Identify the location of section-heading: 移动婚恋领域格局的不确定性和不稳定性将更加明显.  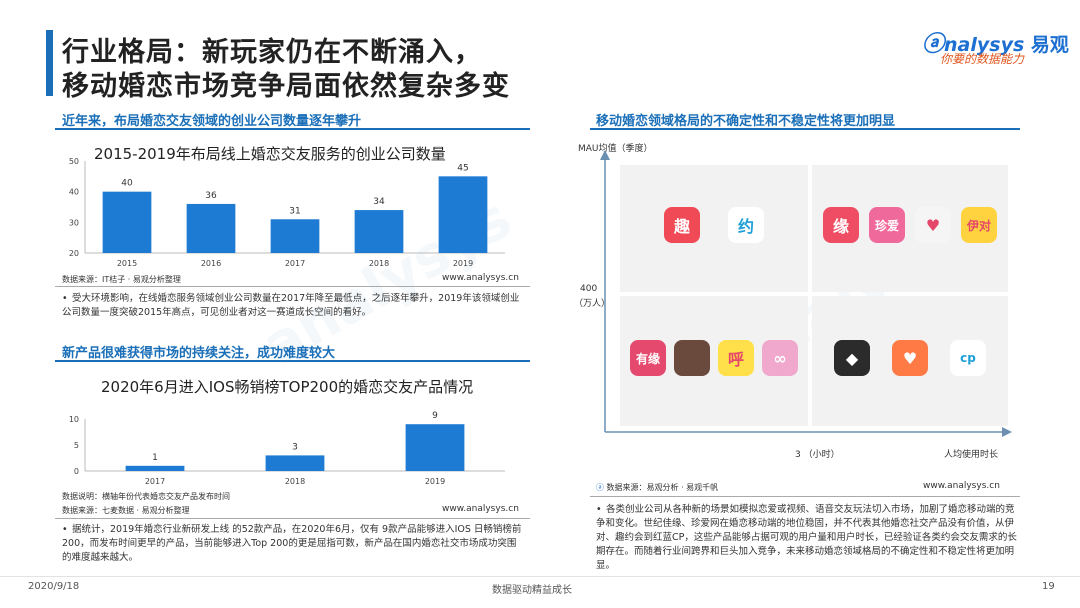
(746, 121).